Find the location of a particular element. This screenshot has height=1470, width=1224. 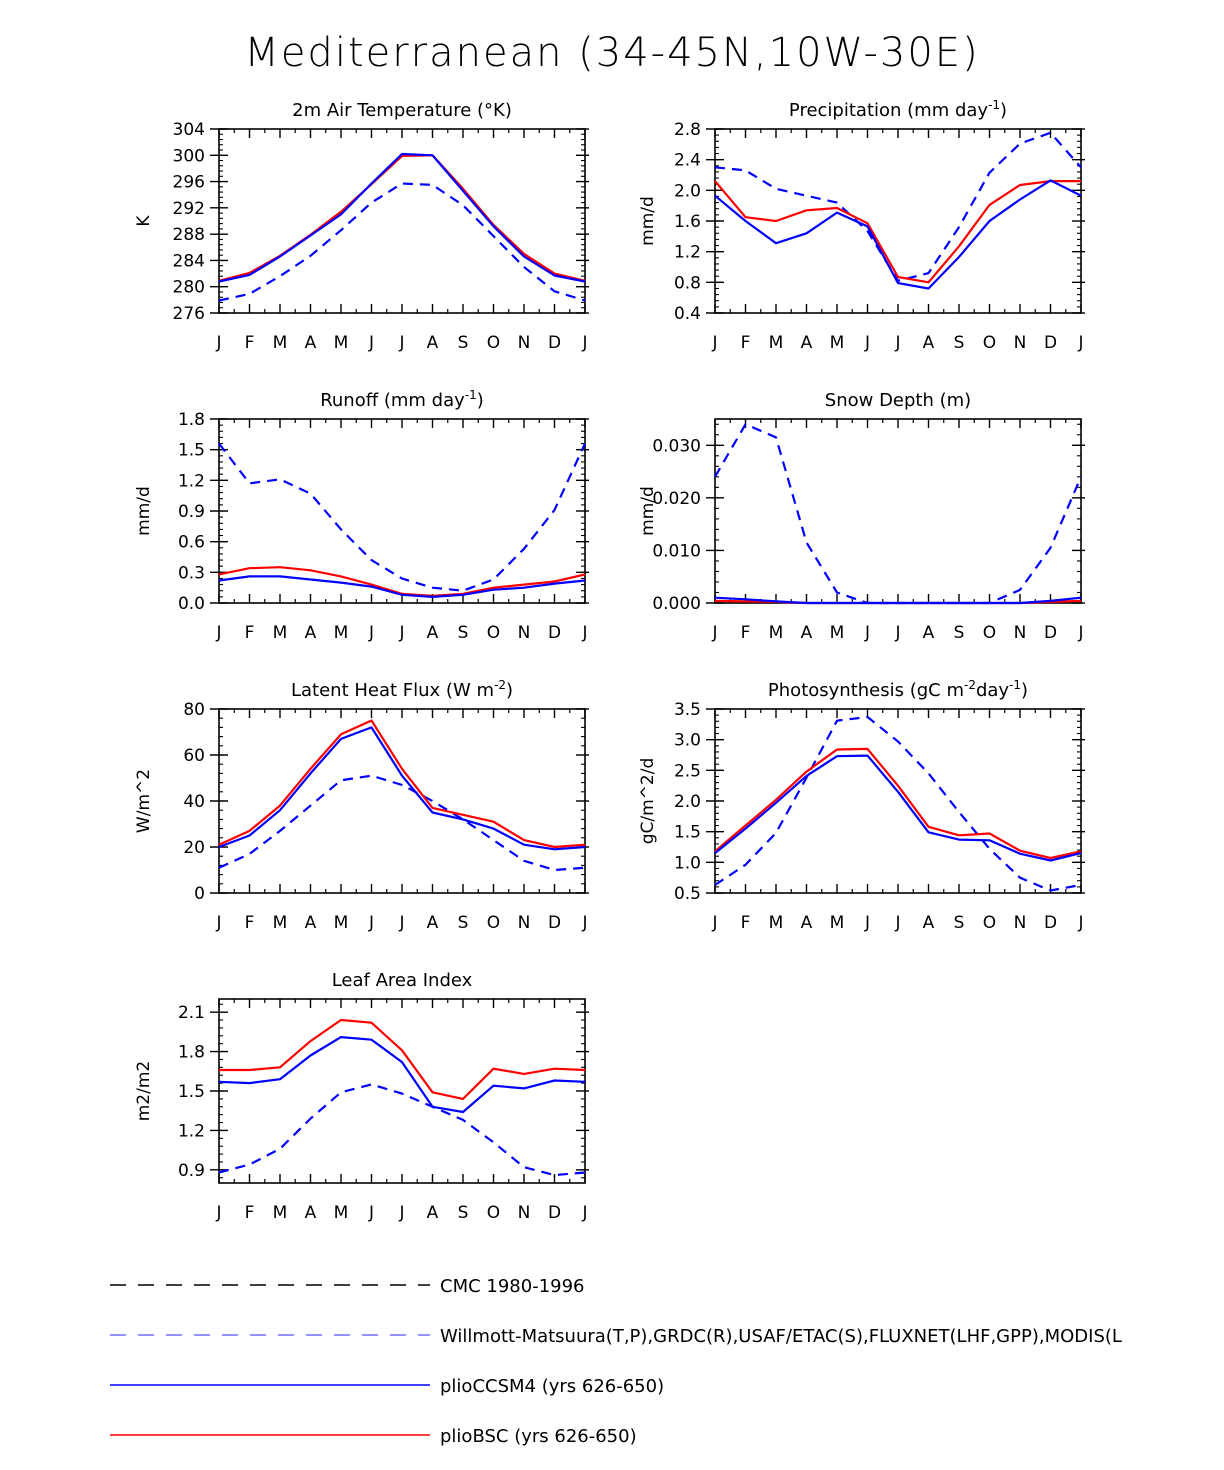

figure-title: Mediterranean (34-45N,10W-30E) is located at coordinates (611, 53).